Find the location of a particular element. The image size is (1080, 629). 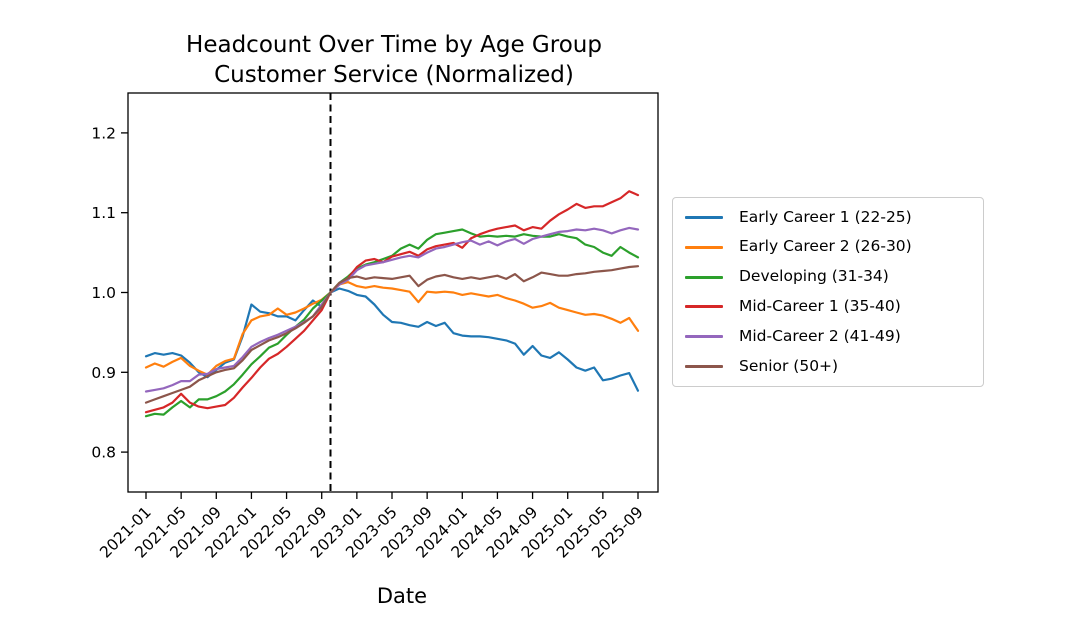

chart-title: Headcount Over Time by Age Group is located at coordinates (394, 45).